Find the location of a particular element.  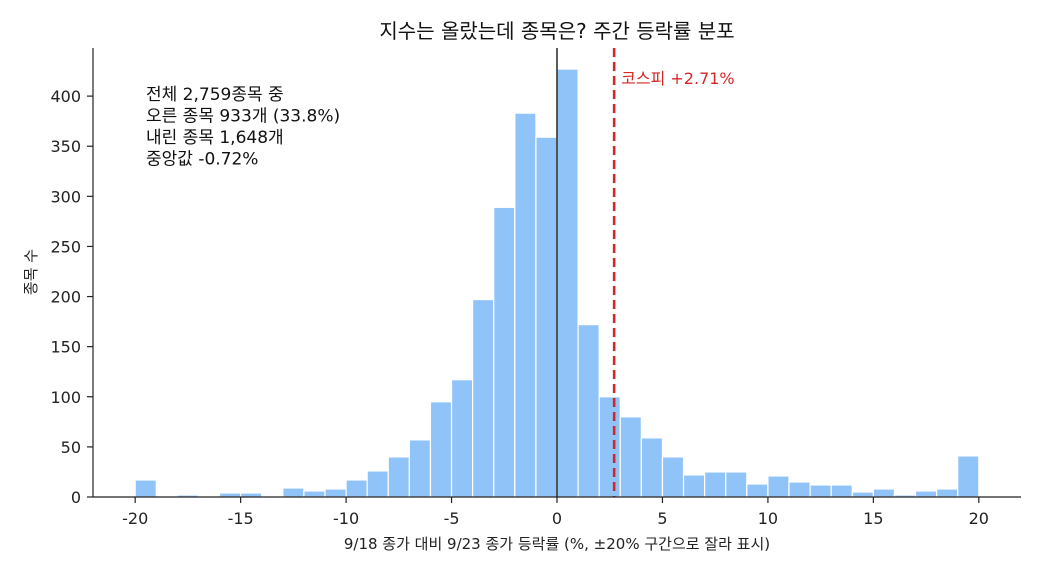

x-tick-label: -5 is located at coordinates (452, 518).